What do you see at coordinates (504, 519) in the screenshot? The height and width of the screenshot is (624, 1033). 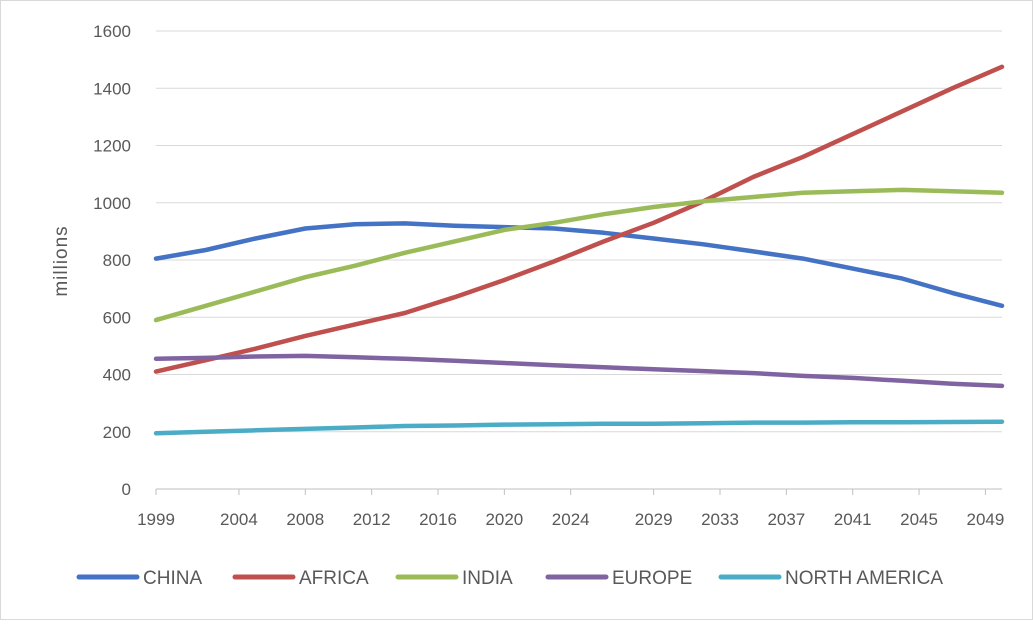 I see `x-tick-label: 2020` at bounding box center [504, 519].